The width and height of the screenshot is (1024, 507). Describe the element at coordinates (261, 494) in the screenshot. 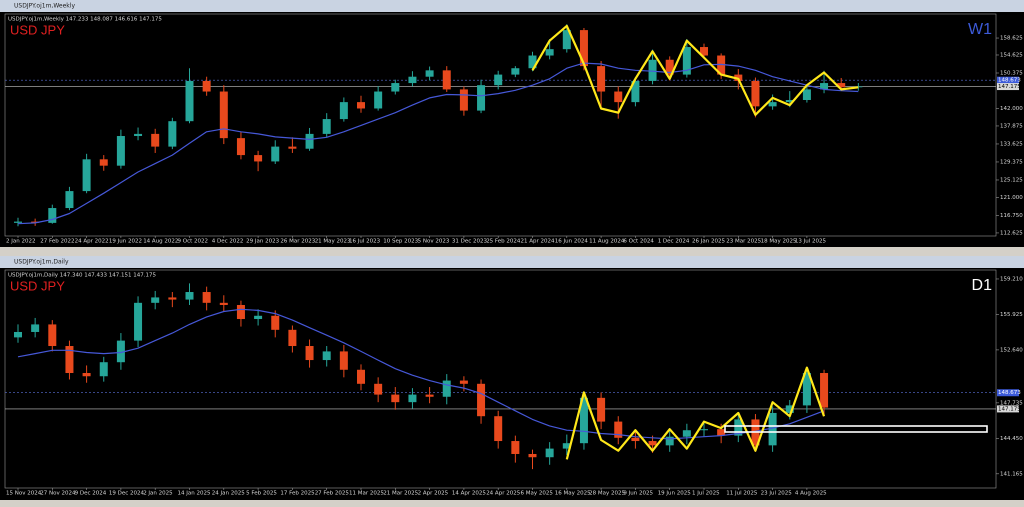

I see `x-tick-label: 5 Feb 2025` at that location.